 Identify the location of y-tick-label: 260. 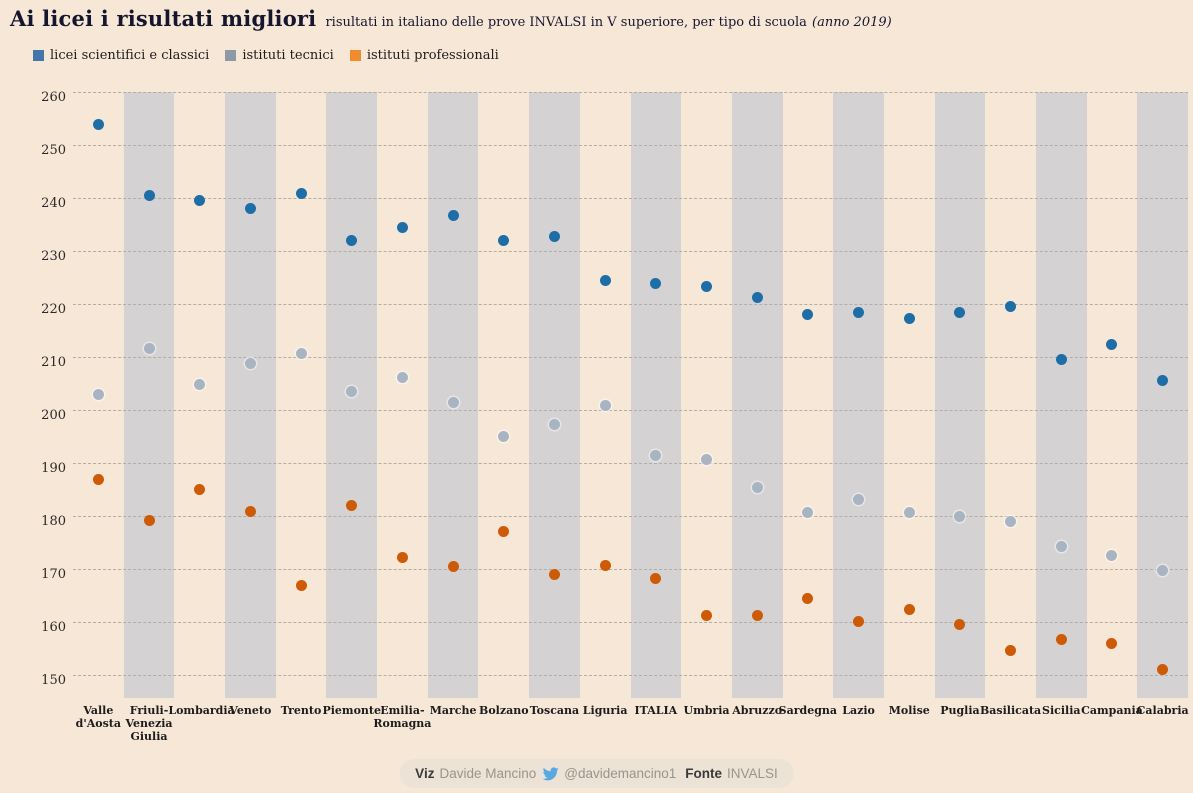
(53, 98).